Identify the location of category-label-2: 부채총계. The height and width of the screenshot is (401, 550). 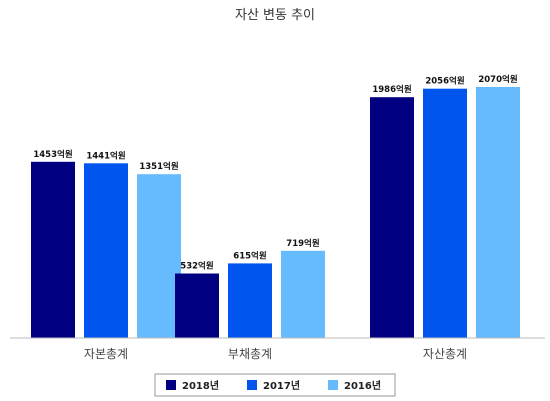
(250, 354).